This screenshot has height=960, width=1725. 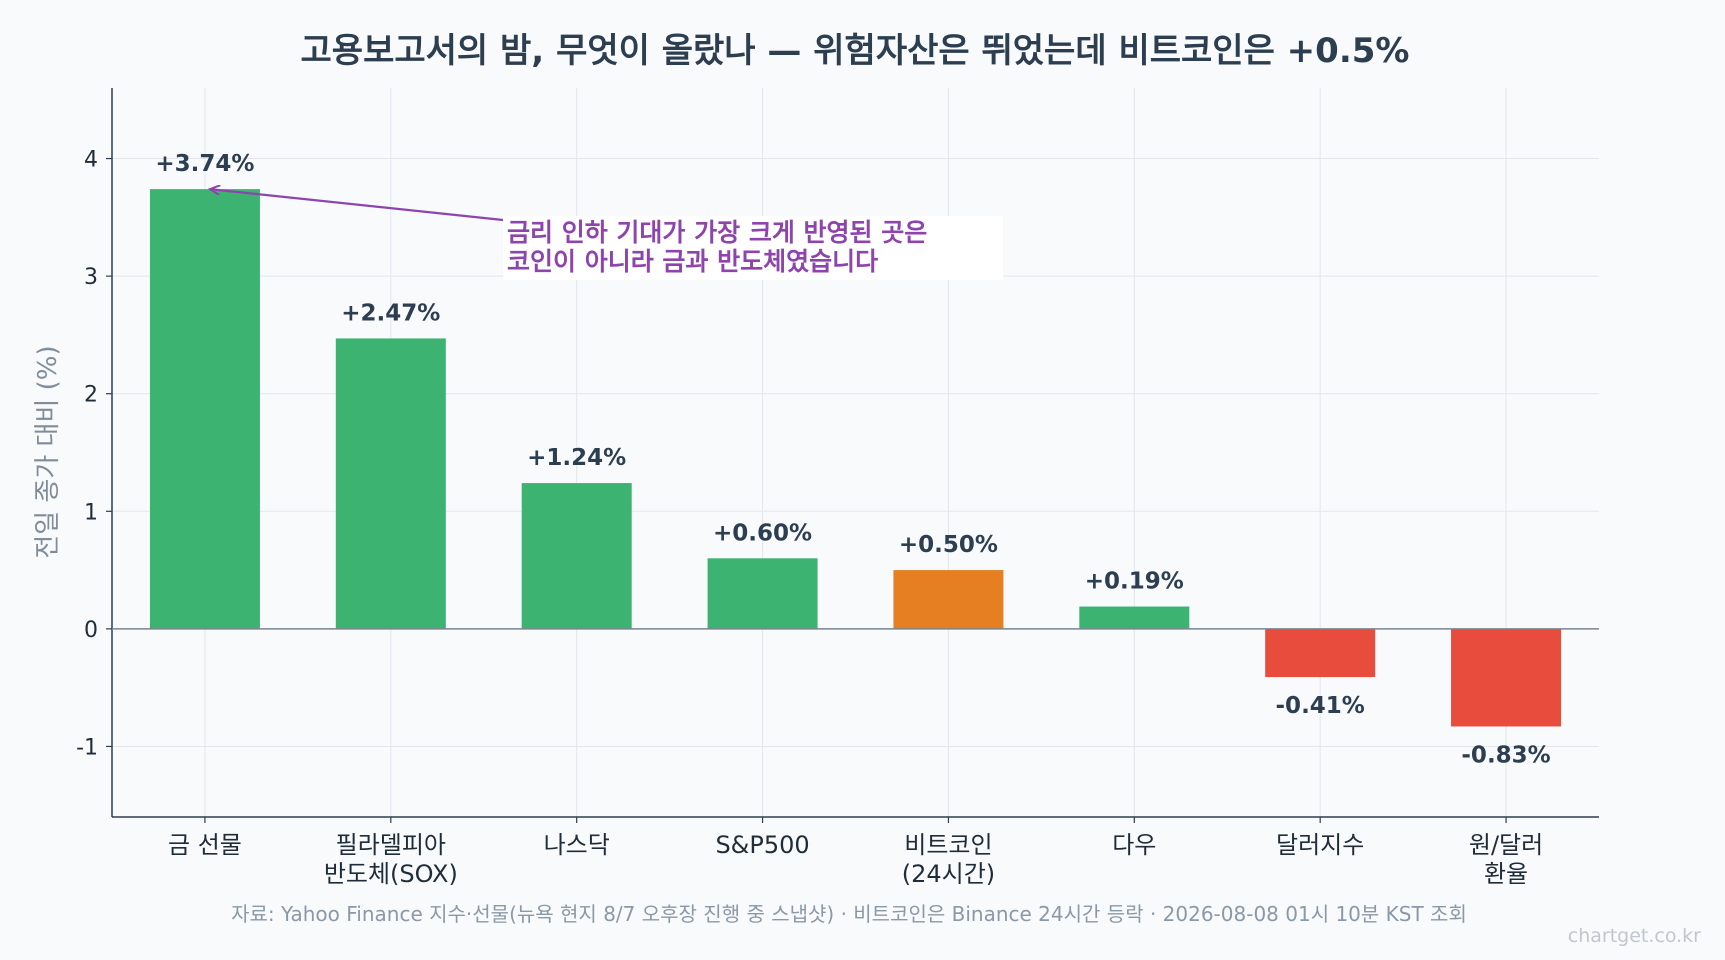 What do you see at coordinates (1320, 845) in the screenshot?
I see `x-tick-label: 달러지수` at bounding box center [1320, 845].